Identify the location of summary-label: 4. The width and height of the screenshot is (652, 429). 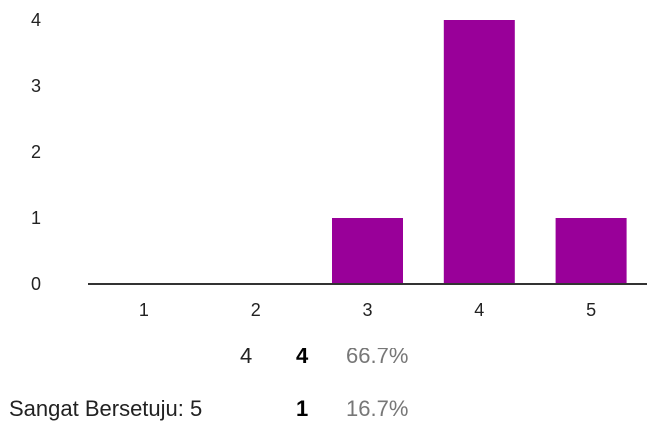
(246, 358).